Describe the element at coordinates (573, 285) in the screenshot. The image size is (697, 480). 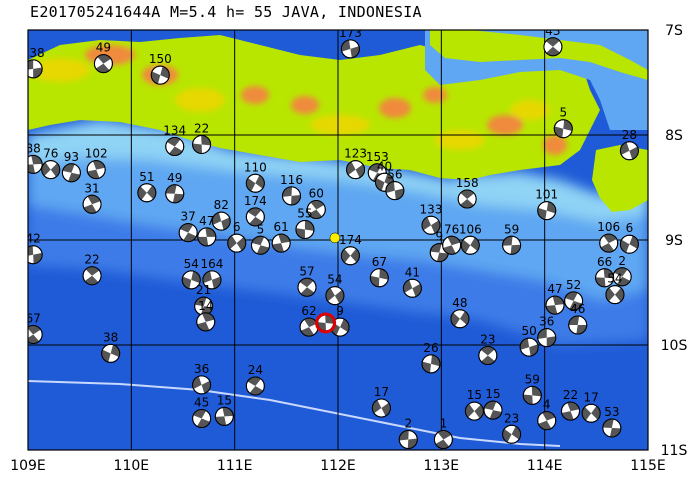
I see `event-label: 52` at that location.